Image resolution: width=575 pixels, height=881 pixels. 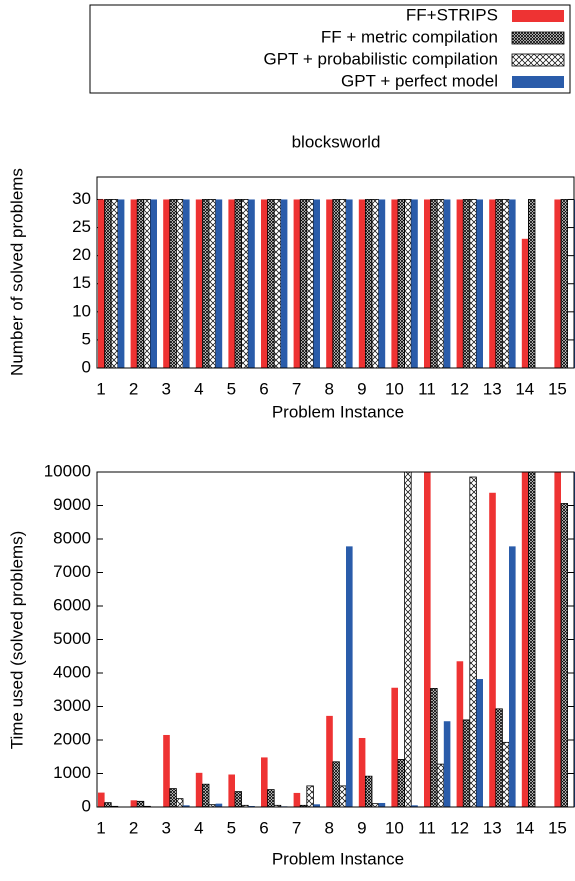 I want to click on x-tick-label: 12, so click(x=459, y=827).